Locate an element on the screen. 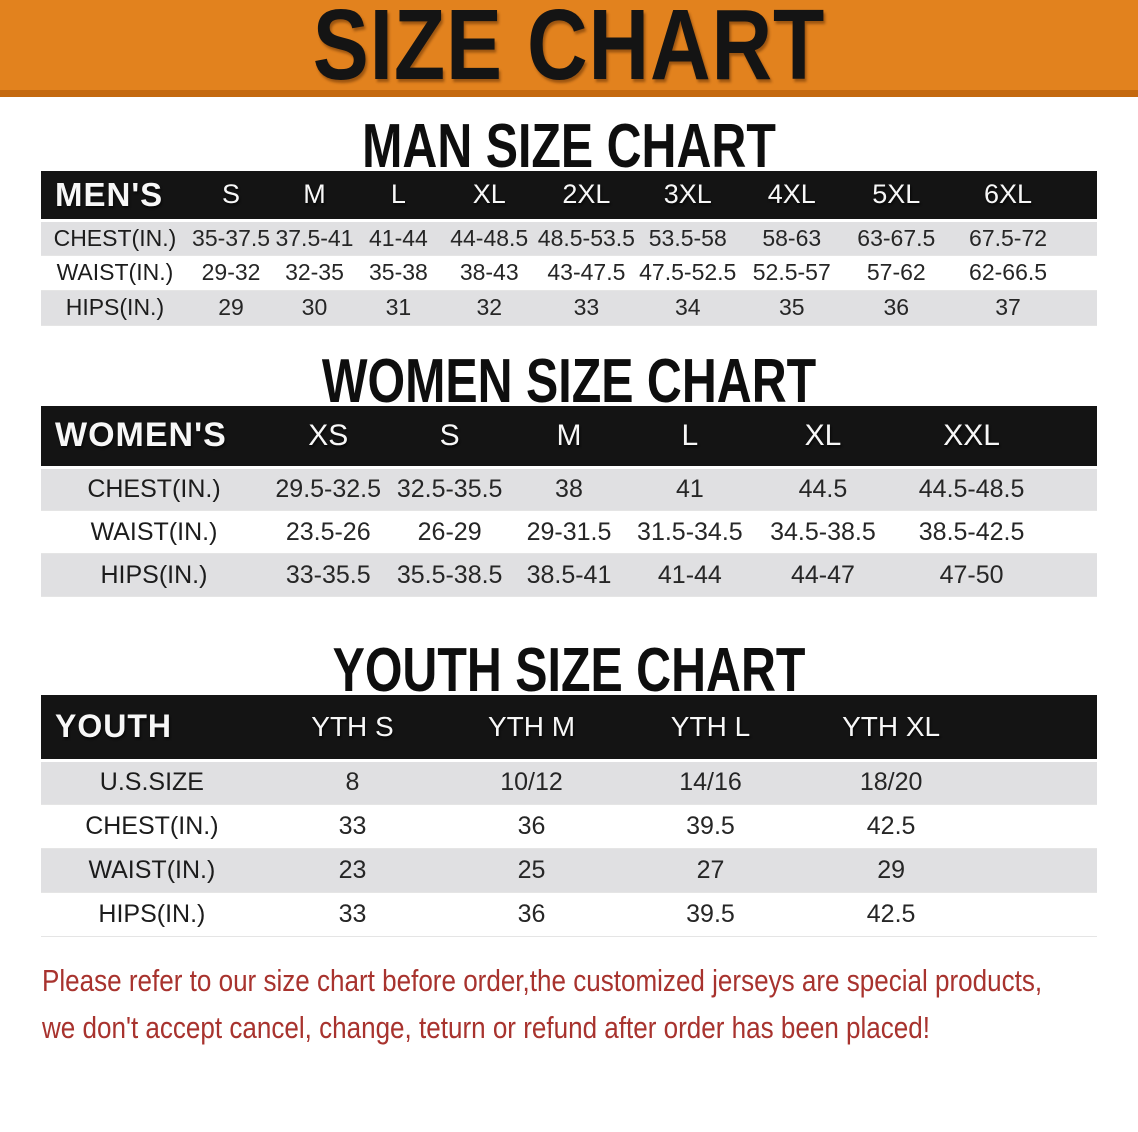 Image resolution: width=1138 pixels, height=1132 pixels. size-value-cell: 37 is located at coordinates (1008, 307).